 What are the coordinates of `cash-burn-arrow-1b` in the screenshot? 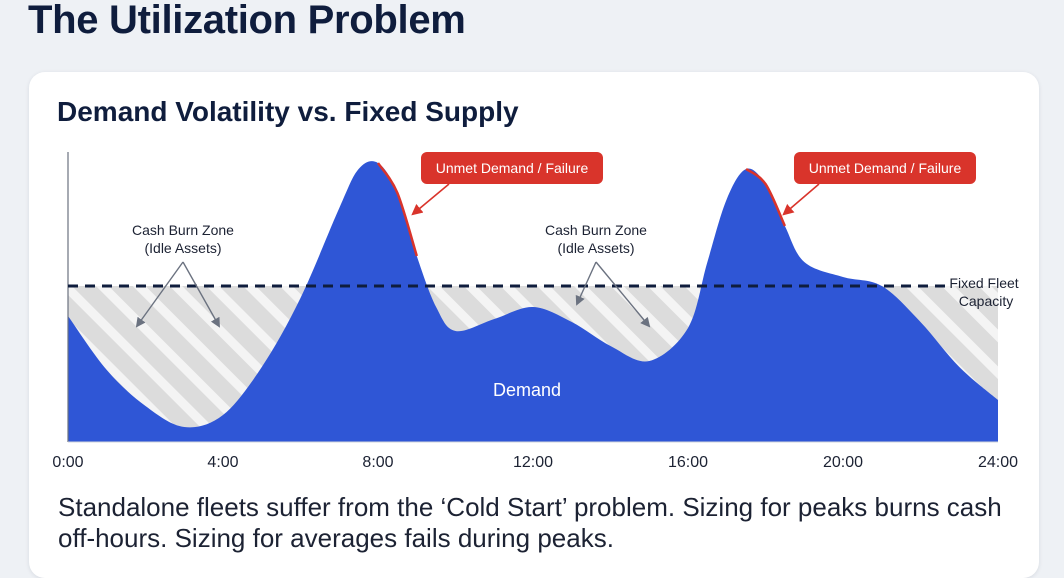 It's located at (201, 294).